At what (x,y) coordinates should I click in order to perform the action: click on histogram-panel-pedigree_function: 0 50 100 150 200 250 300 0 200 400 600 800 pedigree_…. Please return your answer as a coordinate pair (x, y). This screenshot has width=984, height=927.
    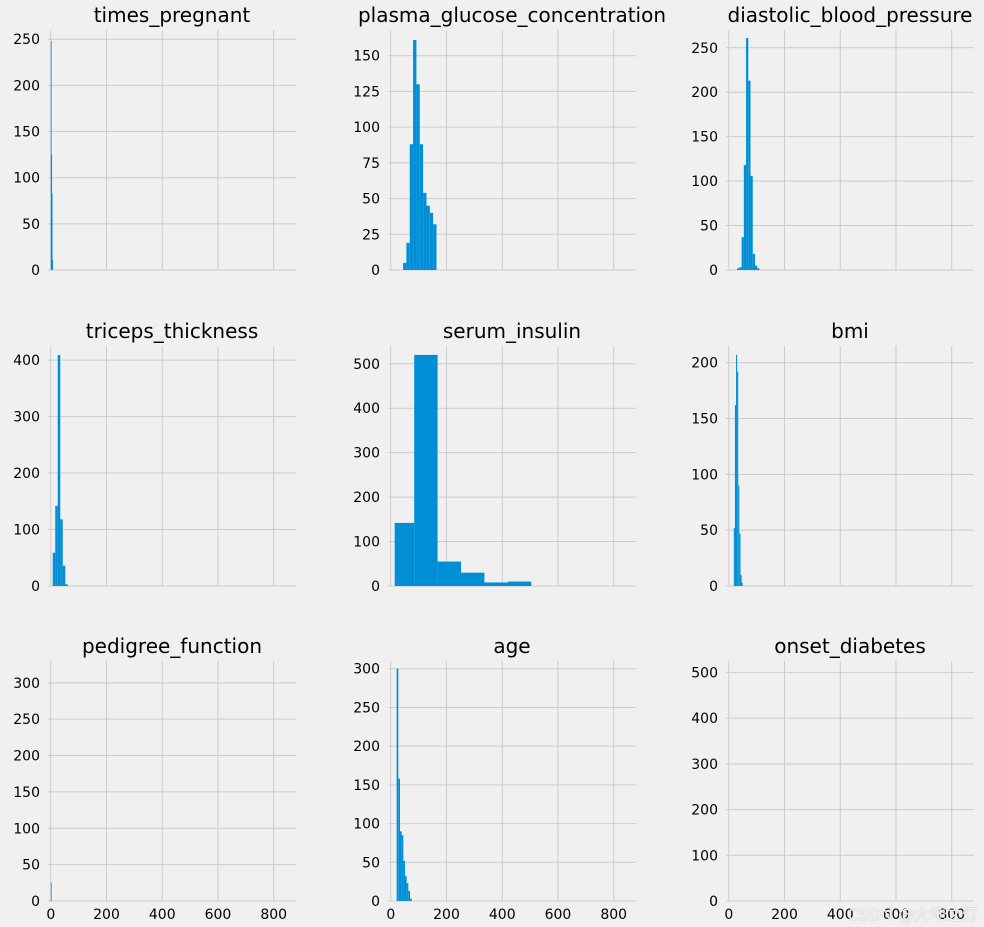
    Looking at the image, I should click on (154, 778).